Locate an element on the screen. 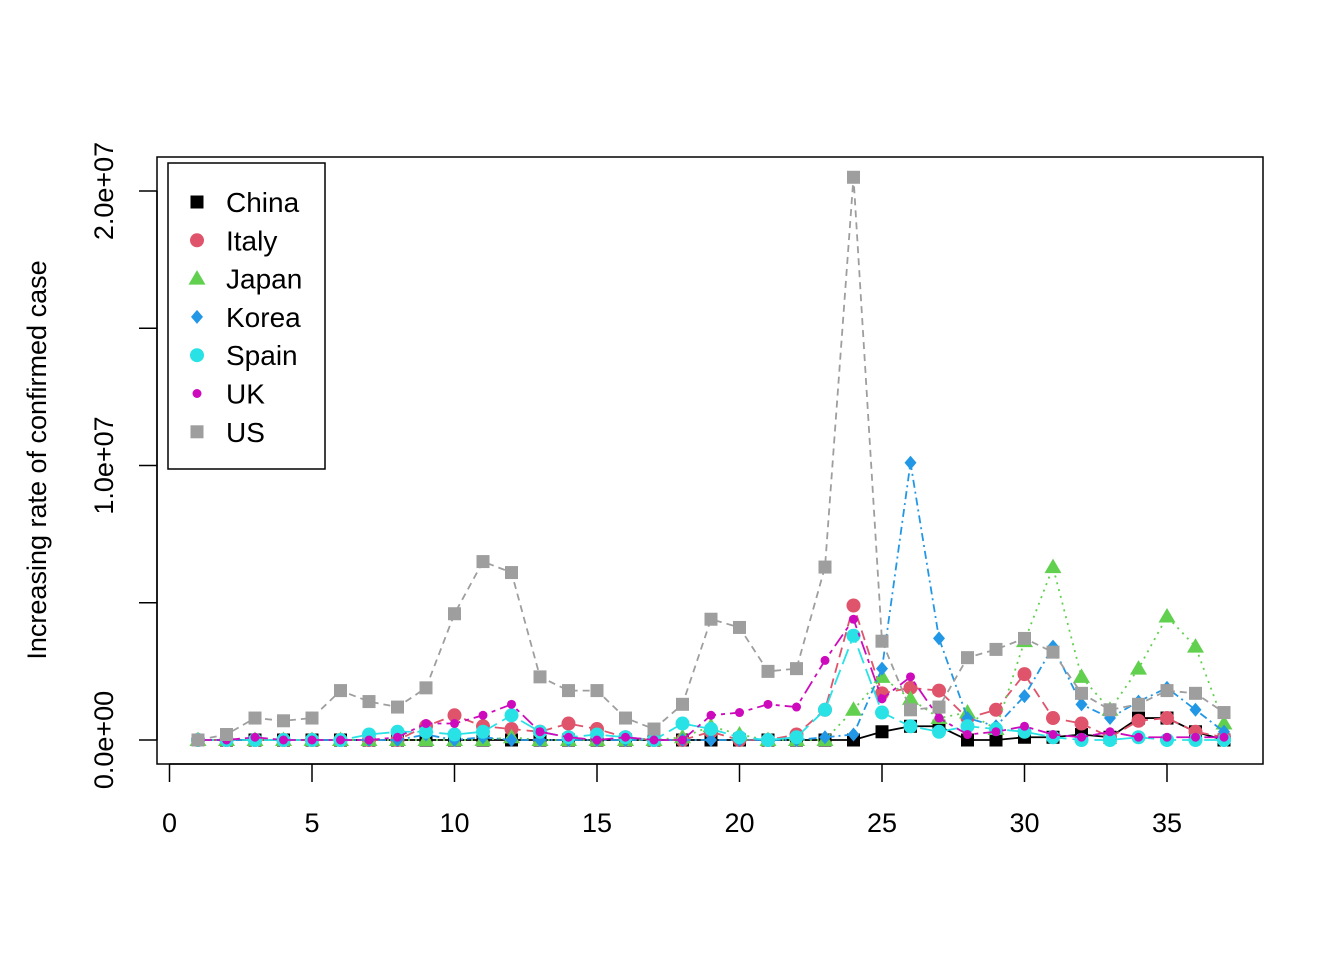  legend-marker-japan is located at coordinates (197, 277).